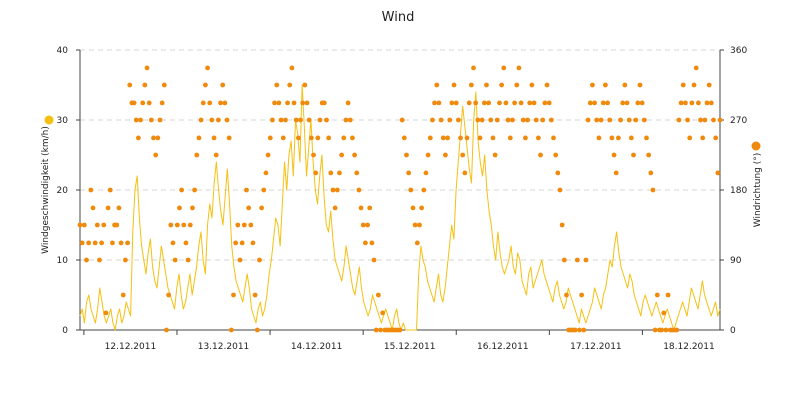 Image resolution: width=800 pixels, height=400 pixels. What do you see at coordinates (317, 347) in the screenshot?
I see `x-tick-label: 14.12.2011` at bounding box center [317, 347].